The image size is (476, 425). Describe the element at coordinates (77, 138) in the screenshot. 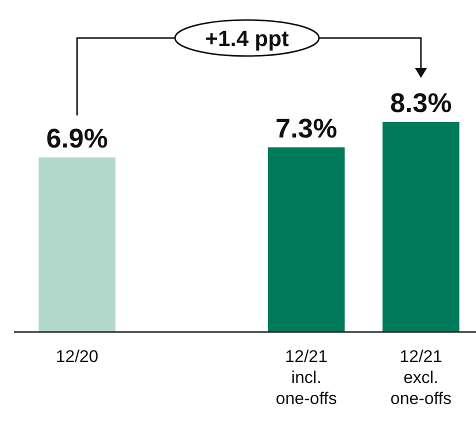

I see `data-label: 6.9%` at that location.